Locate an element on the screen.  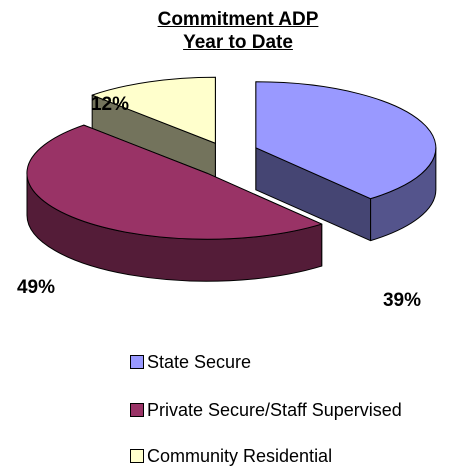
legend-swatch-community-residential is located at coordinates (137, 456).